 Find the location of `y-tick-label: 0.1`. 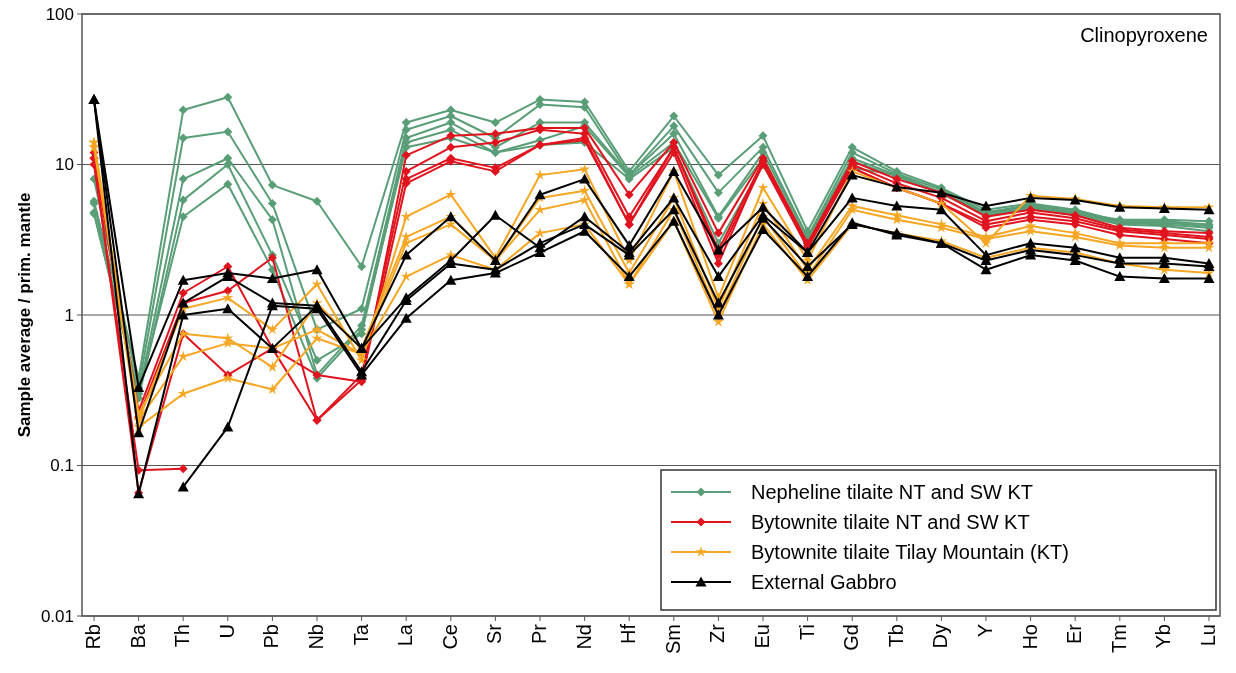

y-tick-label: 0.1 is located at coordinates (62, 466).